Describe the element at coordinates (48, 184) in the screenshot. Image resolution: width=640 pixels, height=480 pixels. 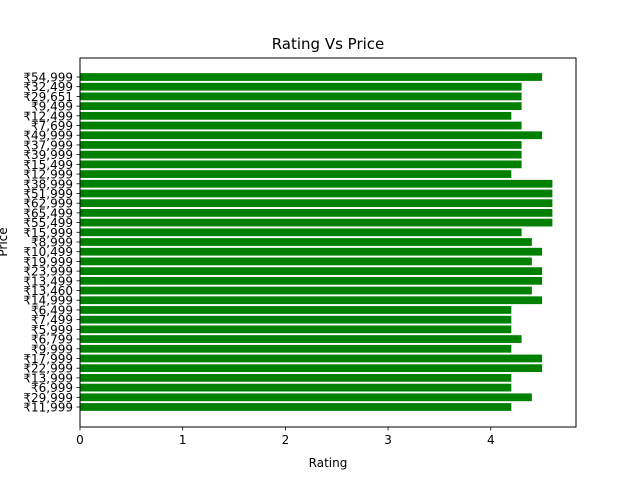
I see `y-tick-label: ₹38,999` at that location.